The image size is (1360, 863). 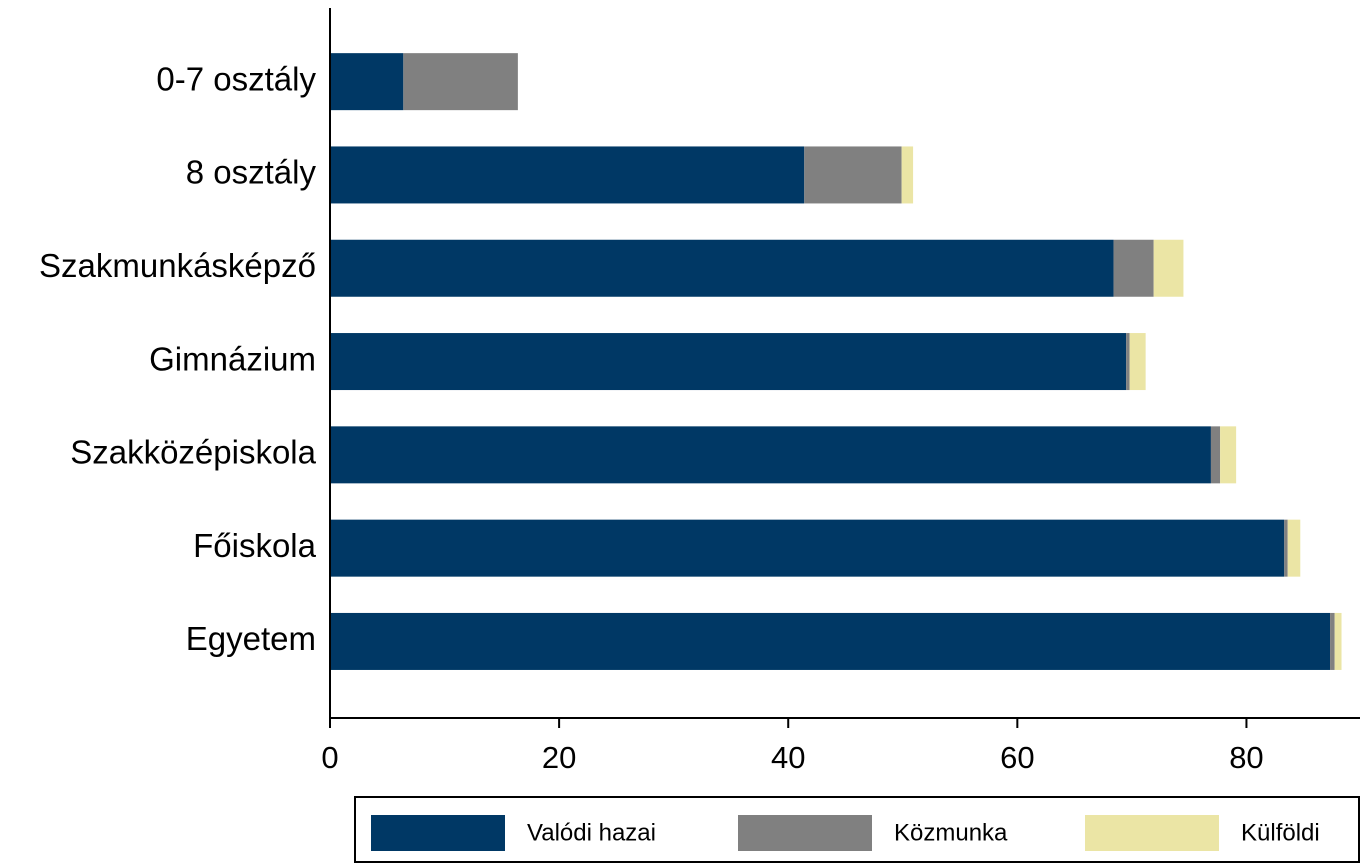 I want to click on x-tick-label: 20, so click(x=559, y=757).